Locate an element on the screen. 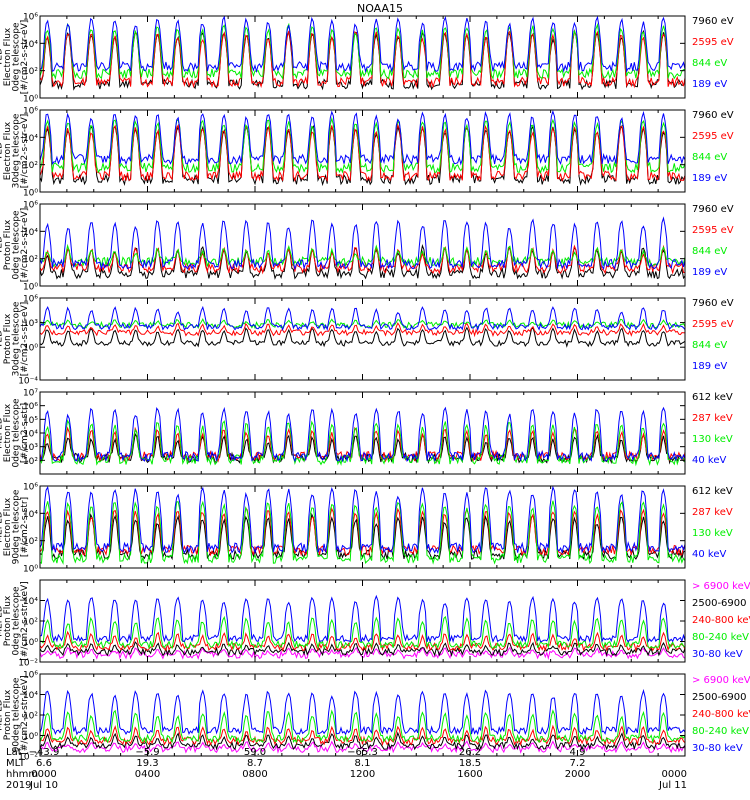 The width and height of the screenshot is (750, 800). panel-frame is located at coordinates (362, 245).